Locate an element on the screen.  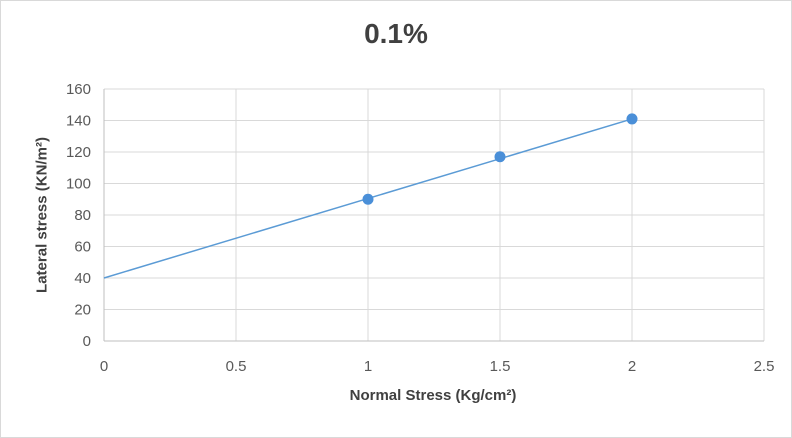
y-tick-label: 160 is located at coordinates (78, 89).